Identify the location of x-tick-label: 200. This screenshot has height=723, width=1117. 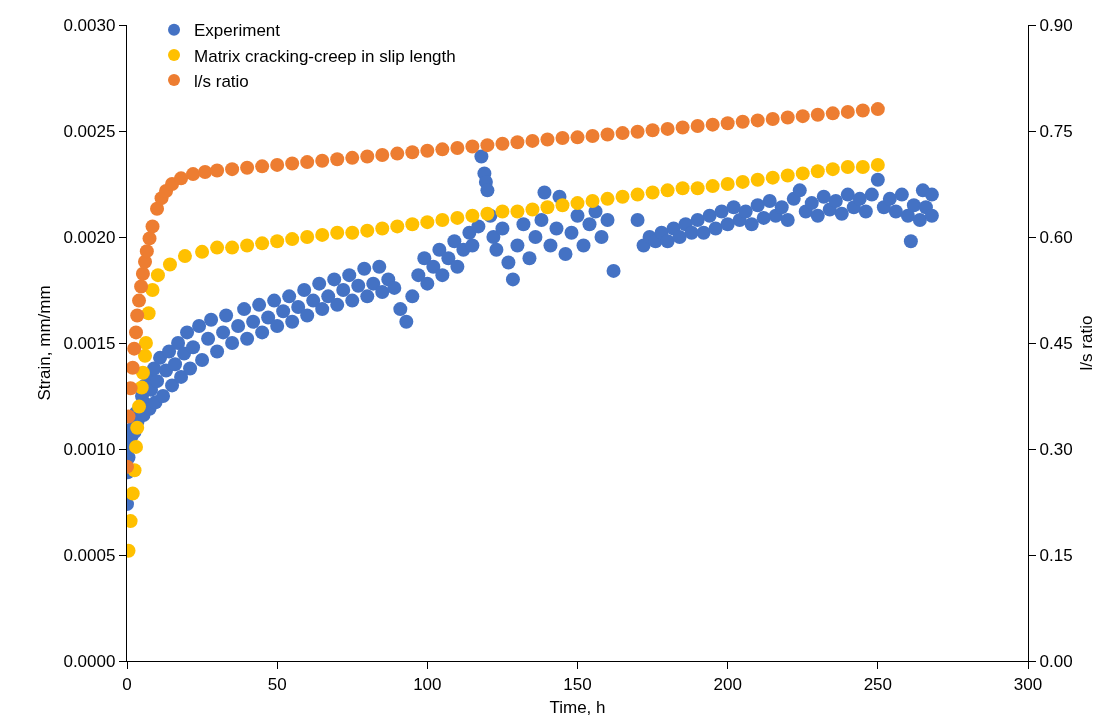
(727, 684).